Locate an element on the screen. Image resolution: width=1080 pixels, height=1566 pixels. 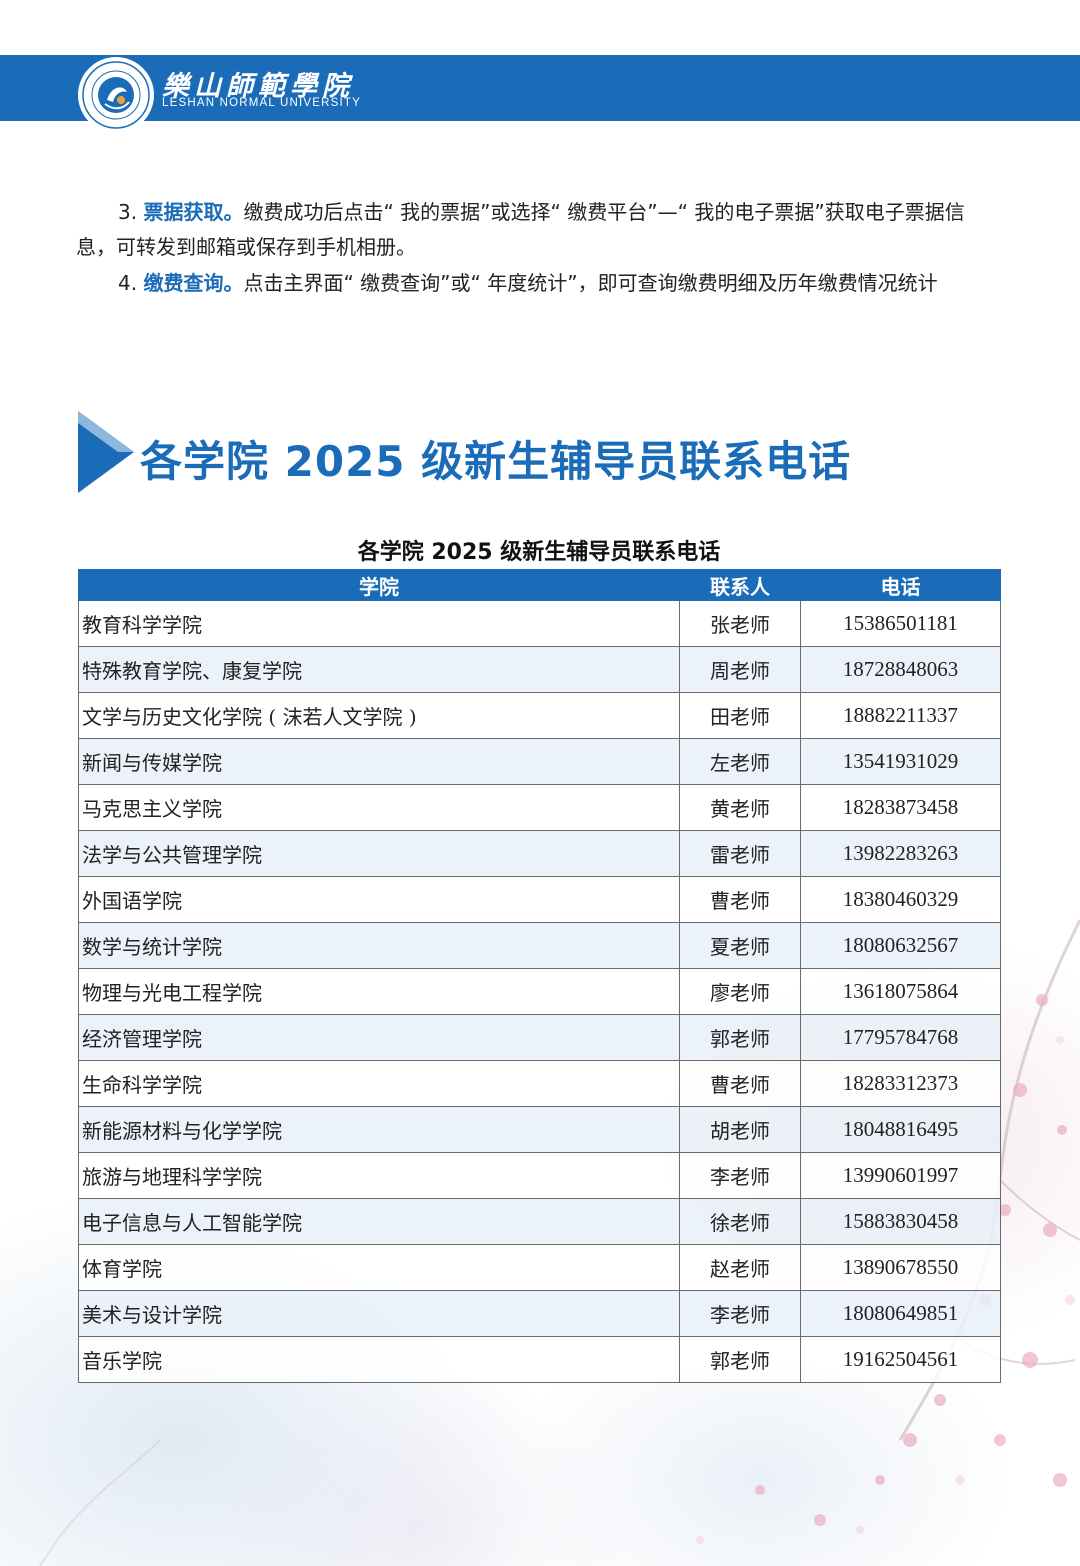
table-row: 特殊教育学院、康复学院 周老师 18728848063 is located at coordinates (539, 669).